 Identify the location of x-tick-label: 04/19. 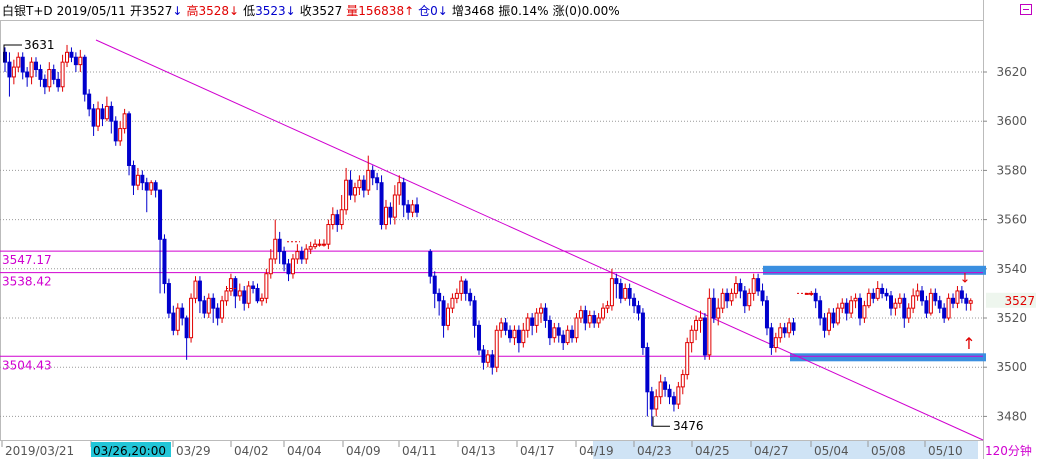
(596, 451).